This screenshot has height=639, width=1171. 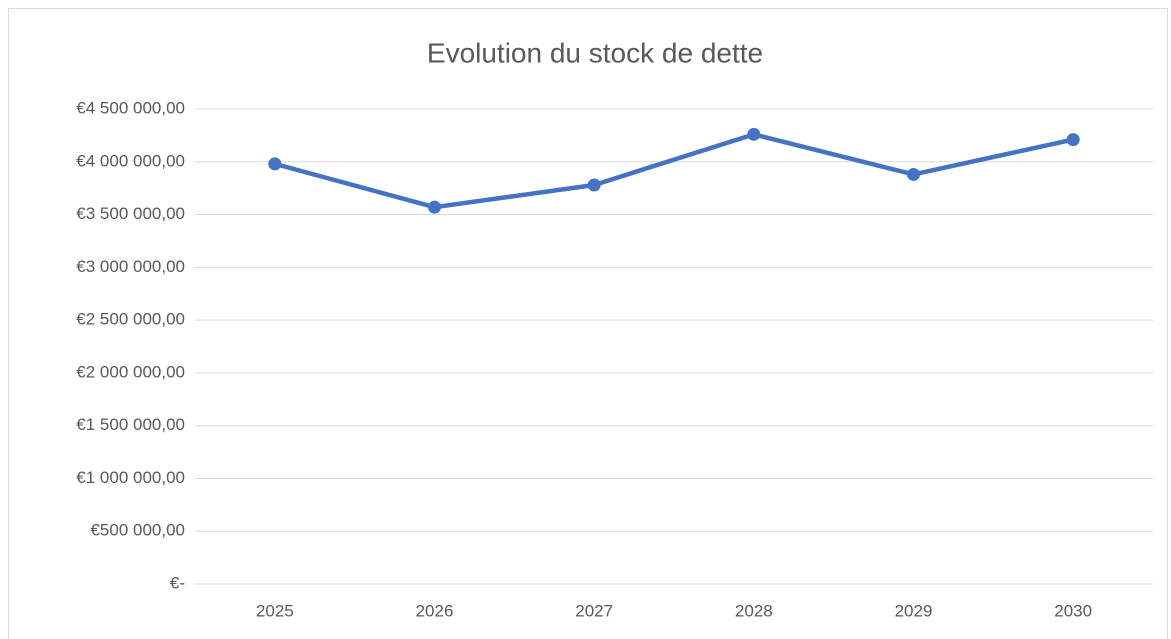 I want to click on y-tick-label: €2 000 000,00, so click(x=130, y=371).